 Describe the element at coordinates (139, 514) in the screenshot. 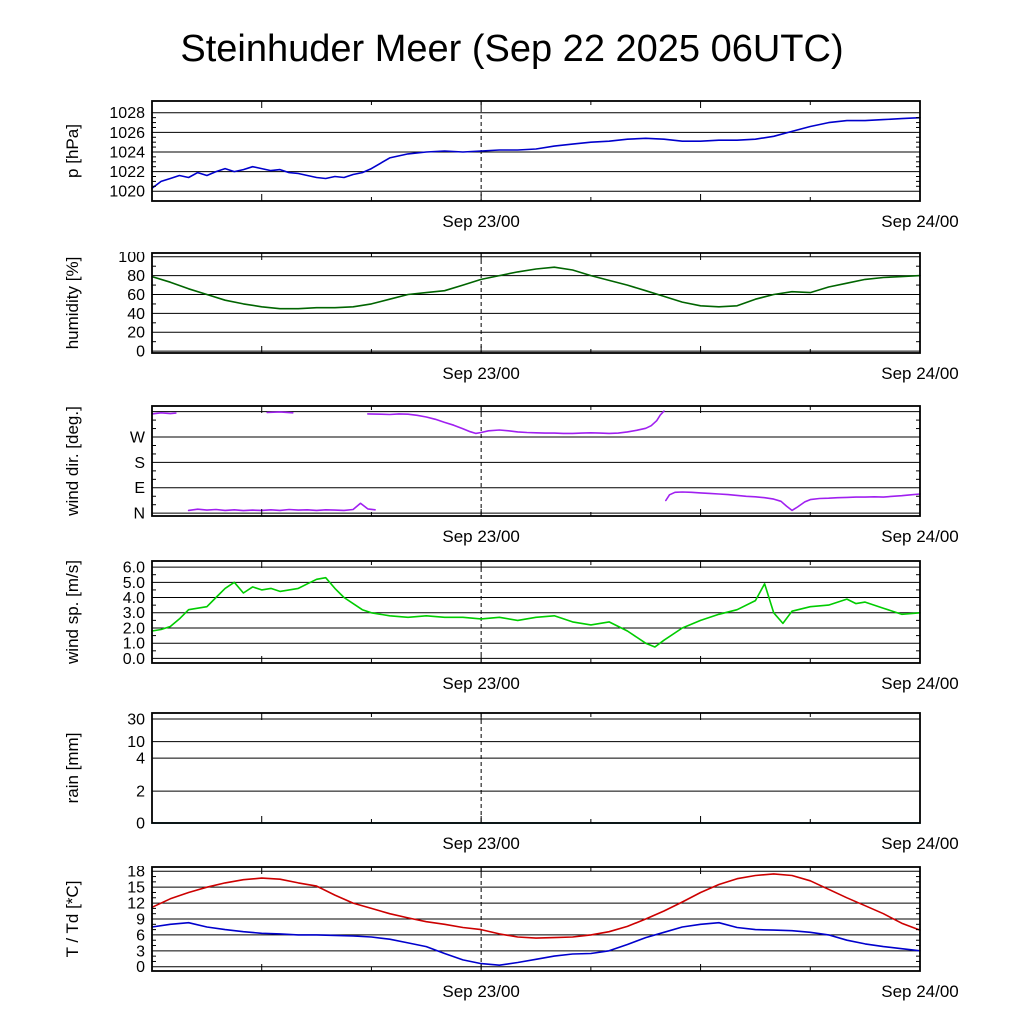

I see `wind-direction-ytick-label: N` at that location.